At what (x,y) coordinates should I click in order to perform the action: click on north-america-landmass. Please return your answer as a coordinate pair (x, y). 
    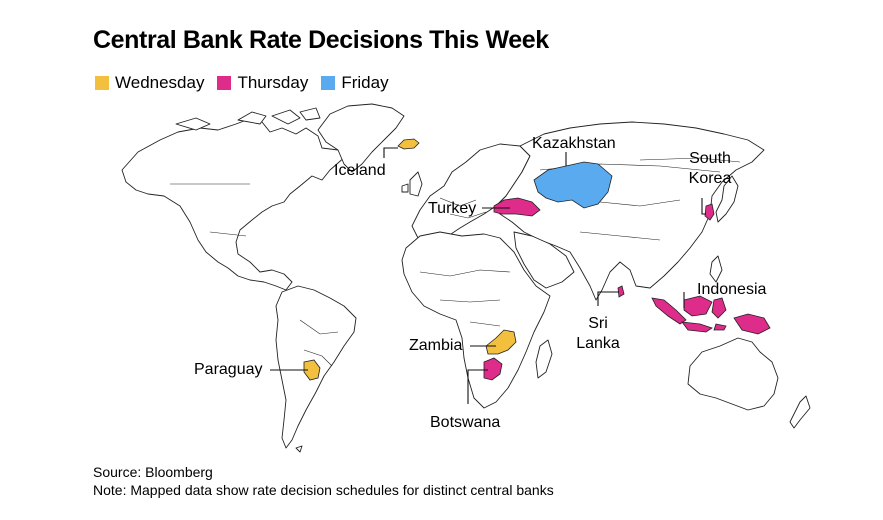
    Looking at the image, I should click on (234, 204).